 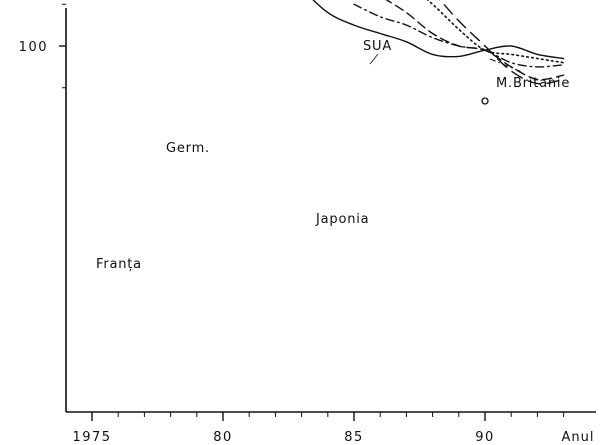 What do you see at coordinates (318, 428) in the screenshot?
I see `x-axis-ticks: 1975 80 85 90` at bounding box center [318, 428].